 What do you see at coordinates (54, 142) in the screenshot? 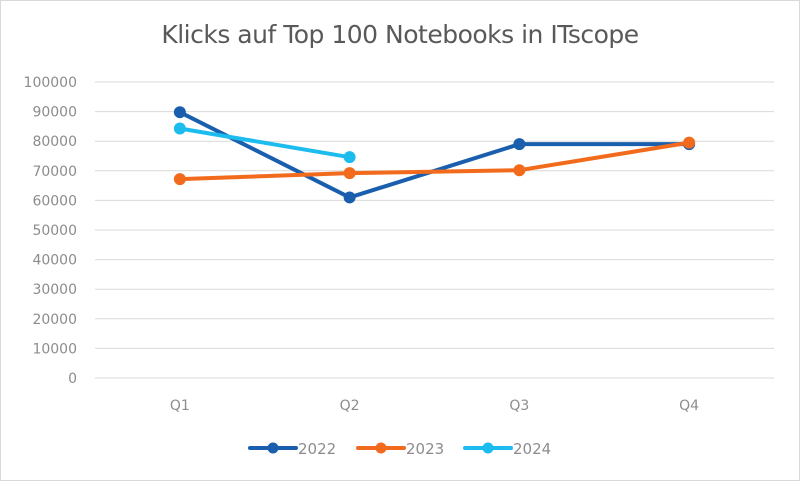
I see `y-tick-label: 80000` at bounding box center [54, 142].